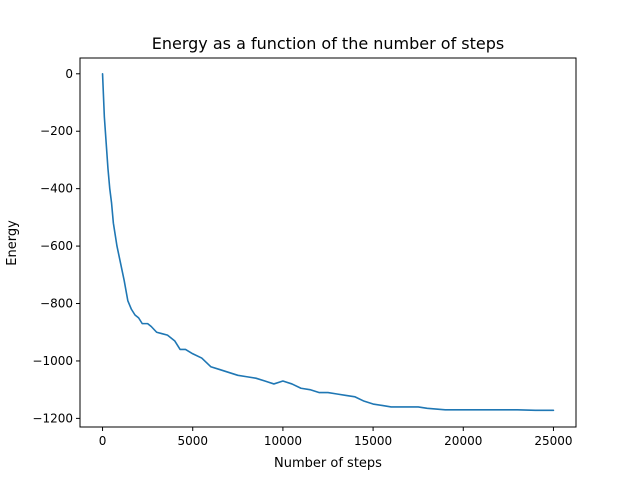 Image resolution: width=640 pixels, height=480 pixels. Describe the element at coordinates (283, 441) in the screenshot. I see `x-tick-label: 10000` at that location.